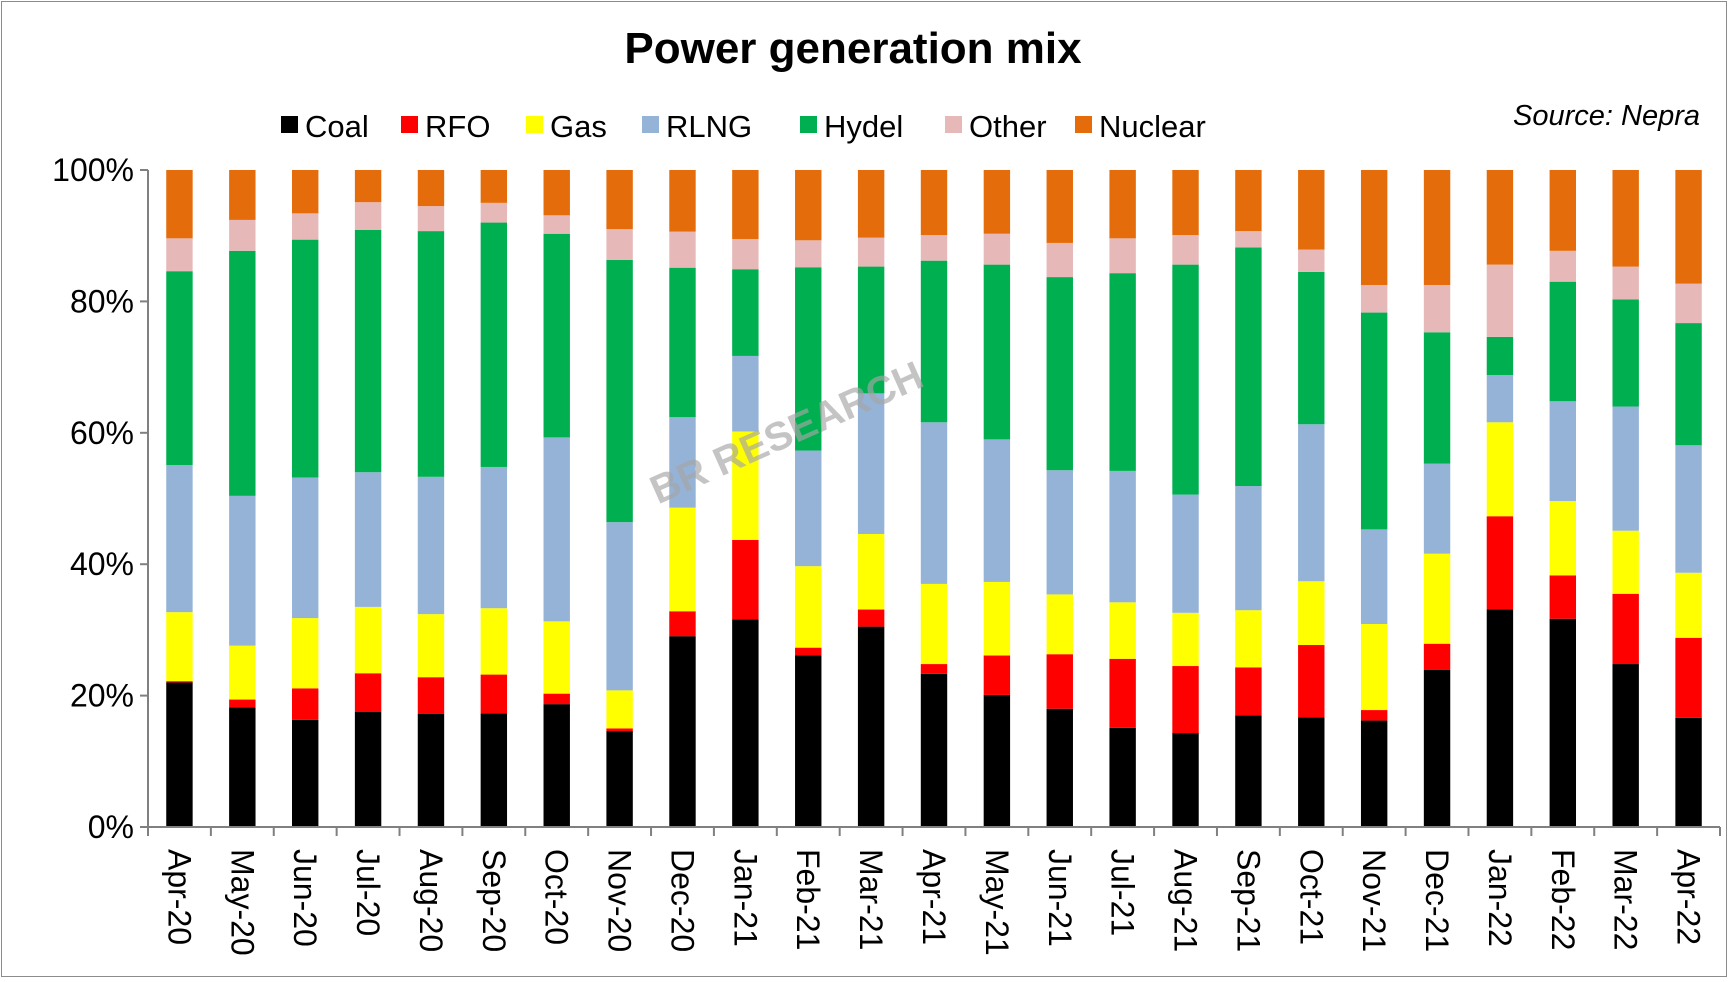  Describe the element at coordinates (102, 696) in the screenshot. I see `y-tick-label: 20%` at that location.